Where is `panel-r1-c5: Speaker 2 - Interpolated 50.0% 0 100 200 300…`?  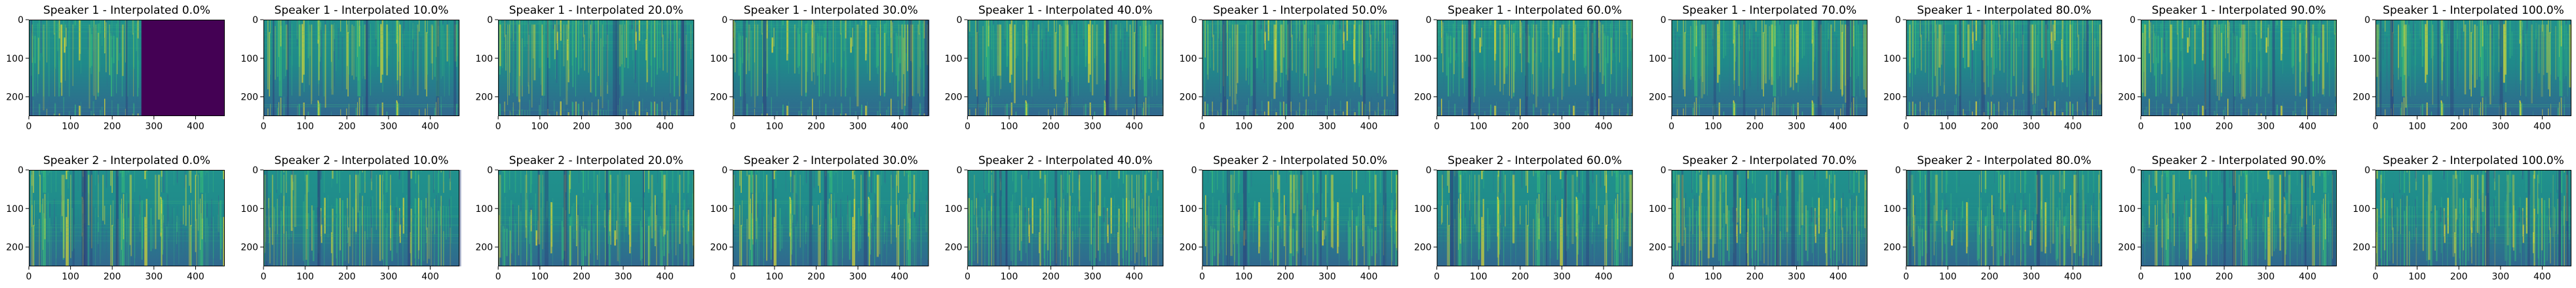 panel-r1-c5: Speaker 2 - Interpolated 50.0% 0 100 200 300… is located at coordinates (1289, 218).